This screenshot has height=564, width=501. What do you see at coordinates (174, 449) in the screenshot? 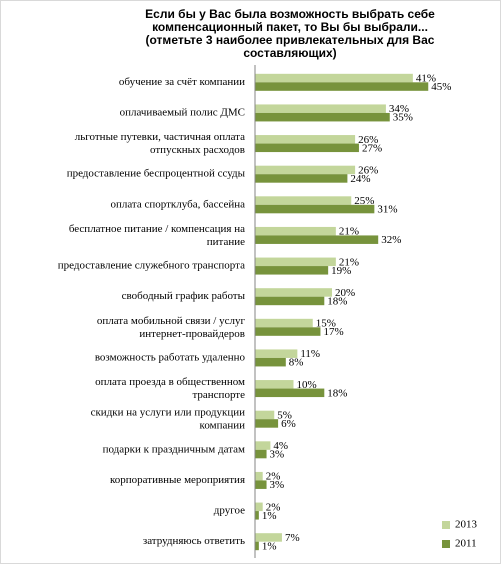
I see `y-tick-label: подарки к праздничным датам` at bounding box center [174, 449].